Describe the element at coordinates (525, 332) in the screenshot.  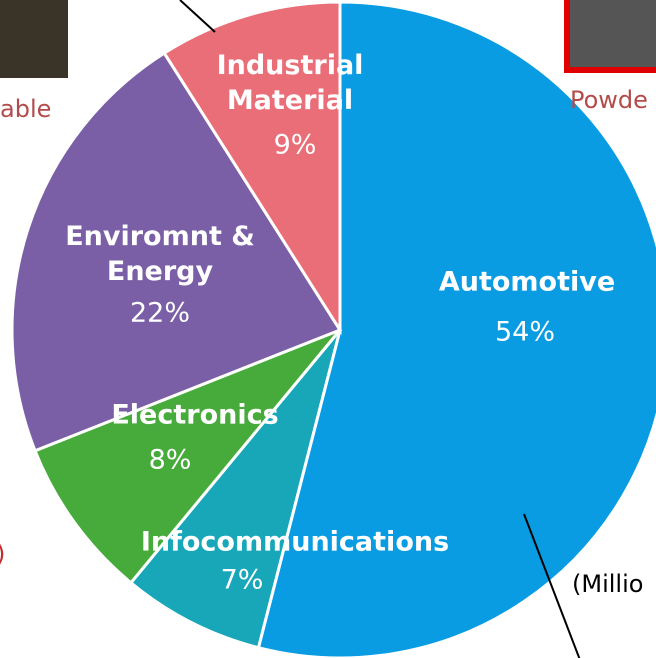
I see `value-label: 54%` at that location.